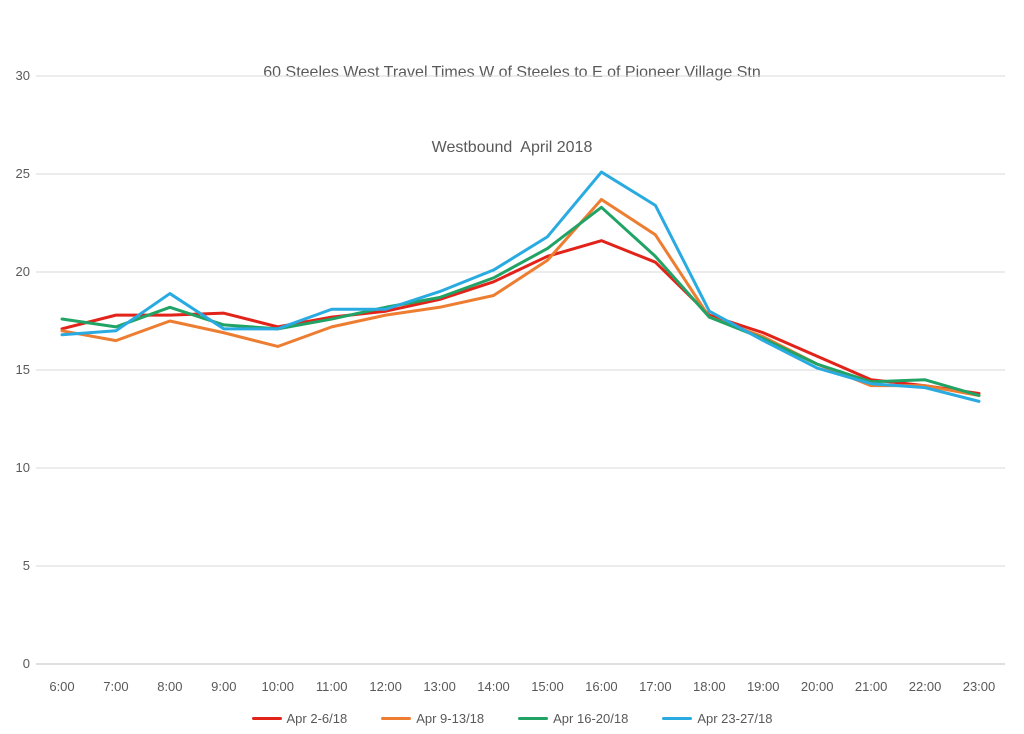 The width and height of the screenshot is (1024, 734). What do you see at coordinates (23, 75) in the screenshot?
I see `y-tick-30: 30` at bounding box center [23, 75].